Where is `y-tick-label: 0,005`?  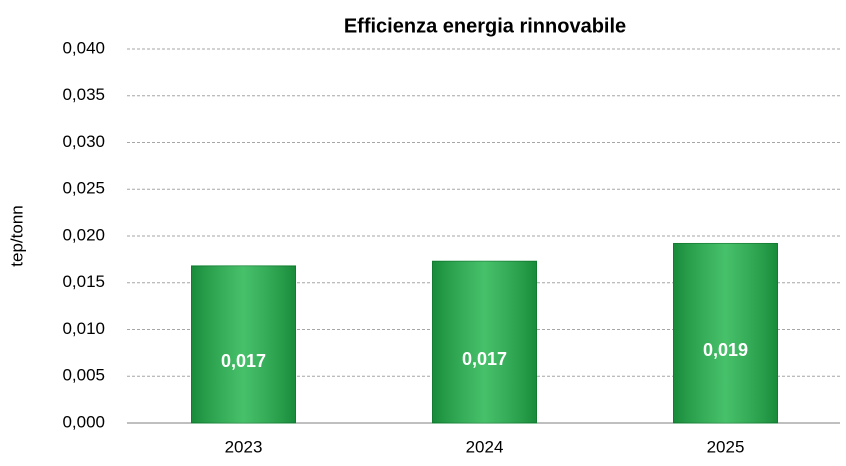
y-tick-label: 0,005 is located at coordinates (83, 375).